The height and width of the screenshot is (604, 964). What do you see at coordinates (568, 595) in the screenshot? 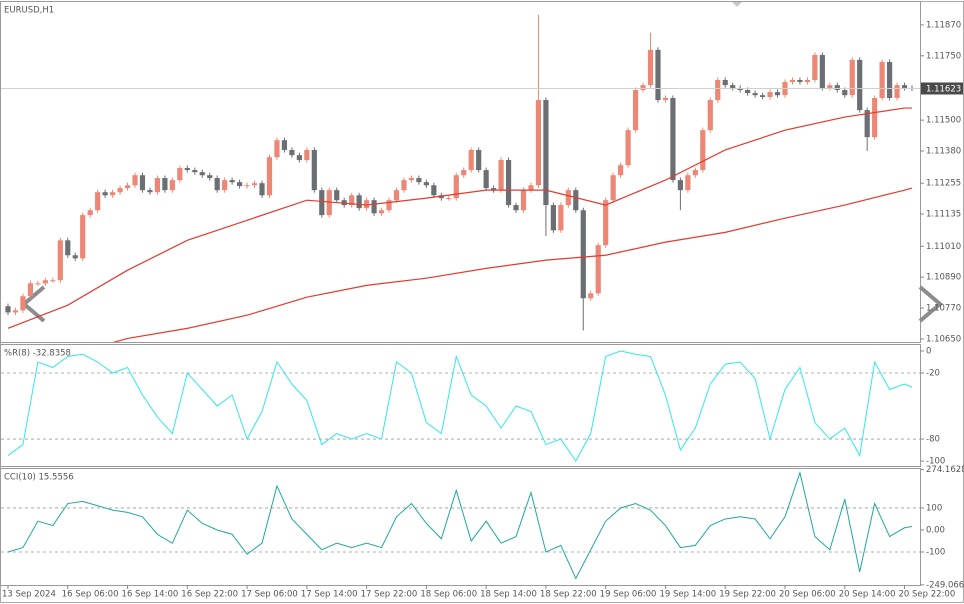
I see `x-tick-label: 18 Sep 22:00` at bounding box center [568, 595].